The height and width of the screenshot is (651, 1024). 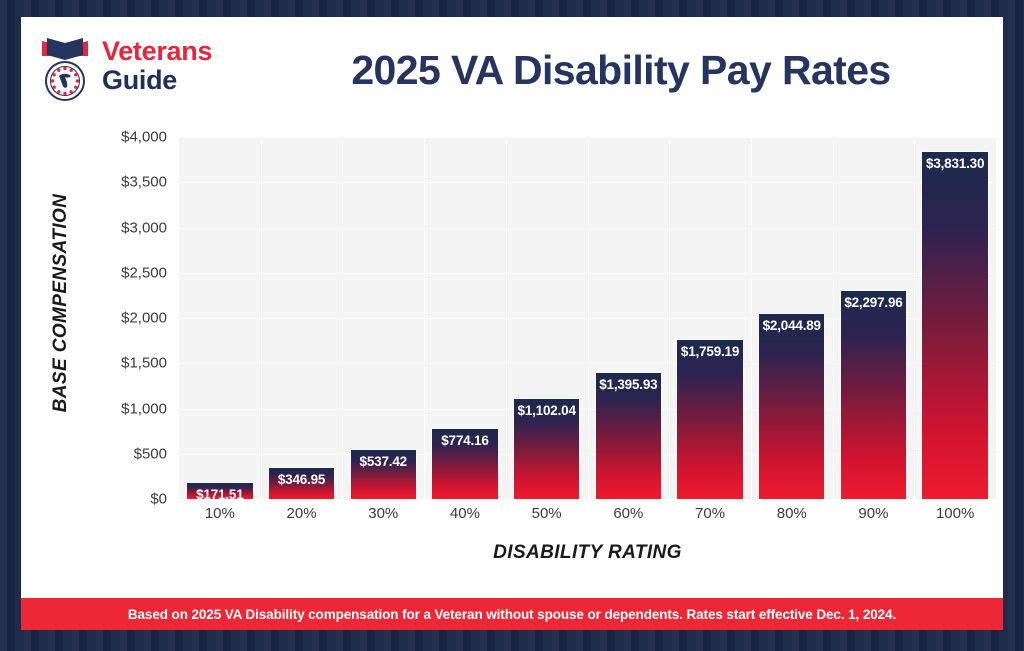 I want to click on bar-value-label: $2,297.96, so click(x=873, y=303).